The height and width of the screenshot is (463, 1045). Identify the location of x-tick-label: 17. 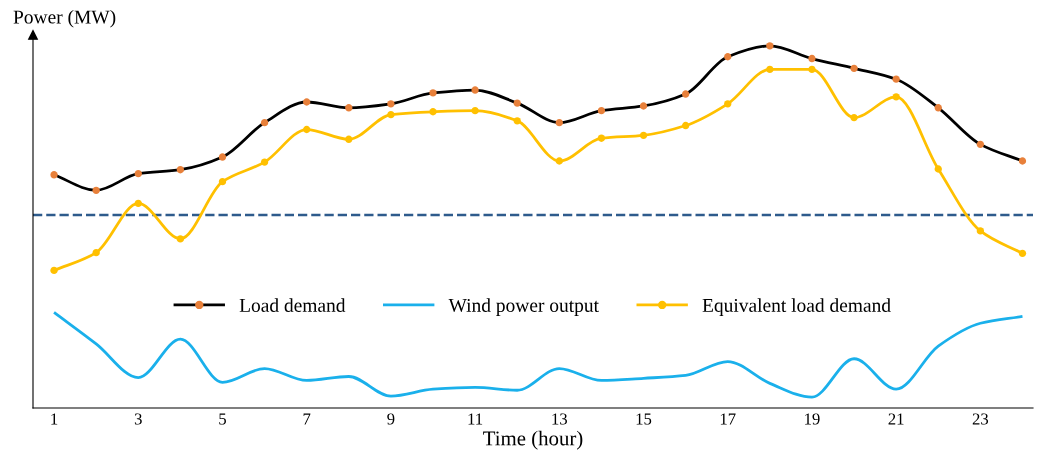
(728, 419).